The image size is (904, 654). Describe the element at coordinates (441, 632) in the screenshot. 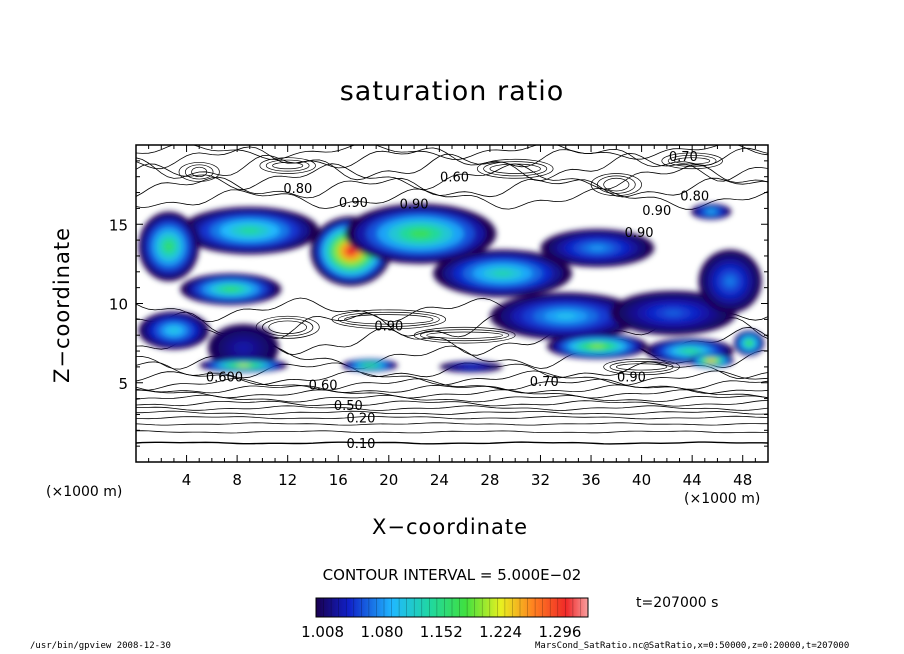

I see `colorbar-tick-label: 1.152` at that location.